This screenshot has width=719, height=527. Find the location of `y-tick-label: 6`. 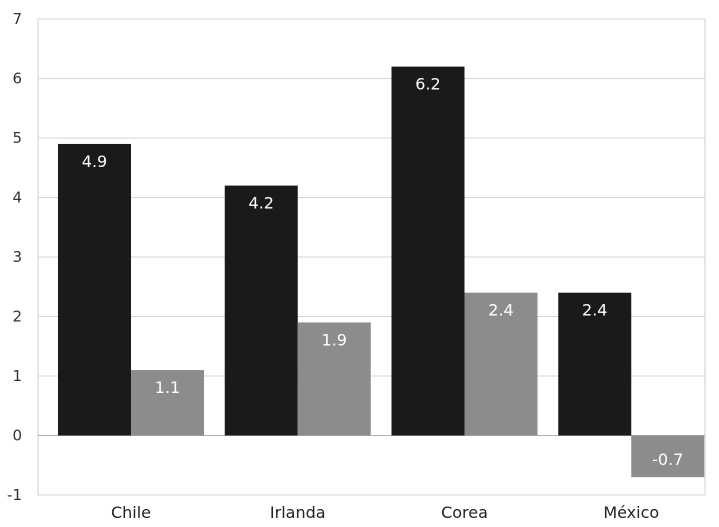

y-tick-label: 6 is located at coordinates (17, 79).